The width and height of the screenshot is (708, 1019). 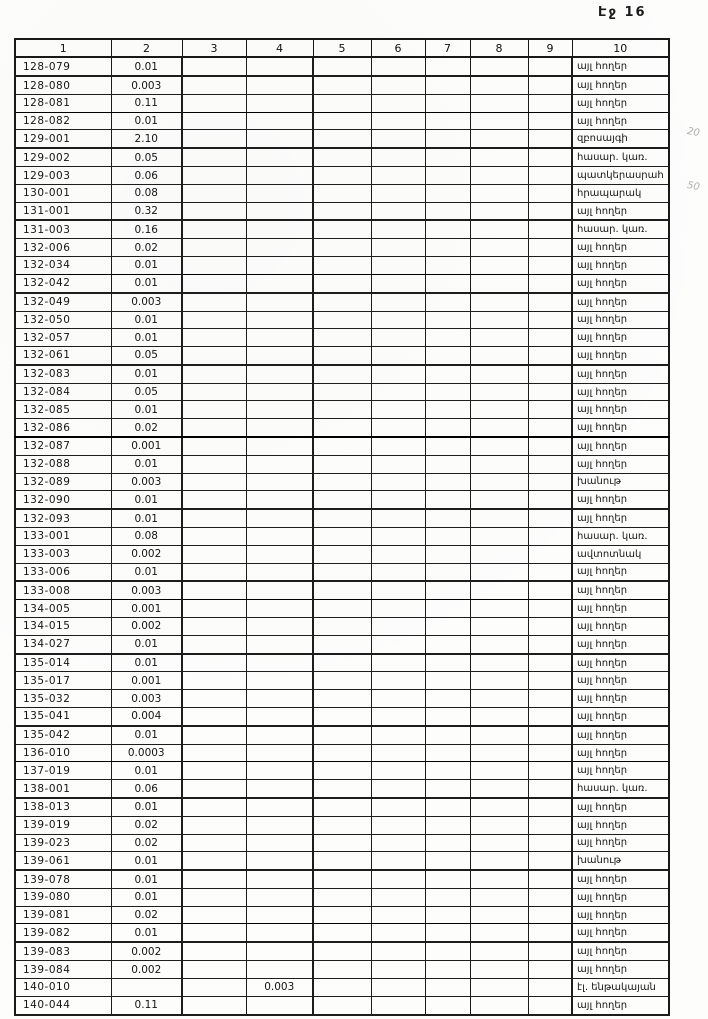 What do you see at coordinates (620, 229) in the screenshot?
I see `table-cell: հասար. կառ.` at bounding box center [620, 229].